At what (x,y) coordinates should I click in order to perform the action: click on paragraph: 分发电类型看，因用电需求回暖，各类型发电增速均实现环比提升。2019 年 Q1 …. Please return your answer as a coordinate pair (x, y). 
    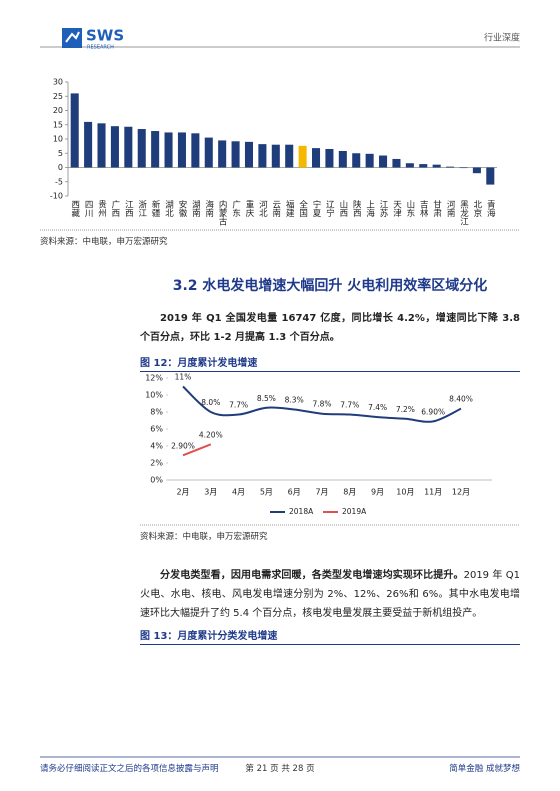
    Looking at the image, I should click on (330, 594).